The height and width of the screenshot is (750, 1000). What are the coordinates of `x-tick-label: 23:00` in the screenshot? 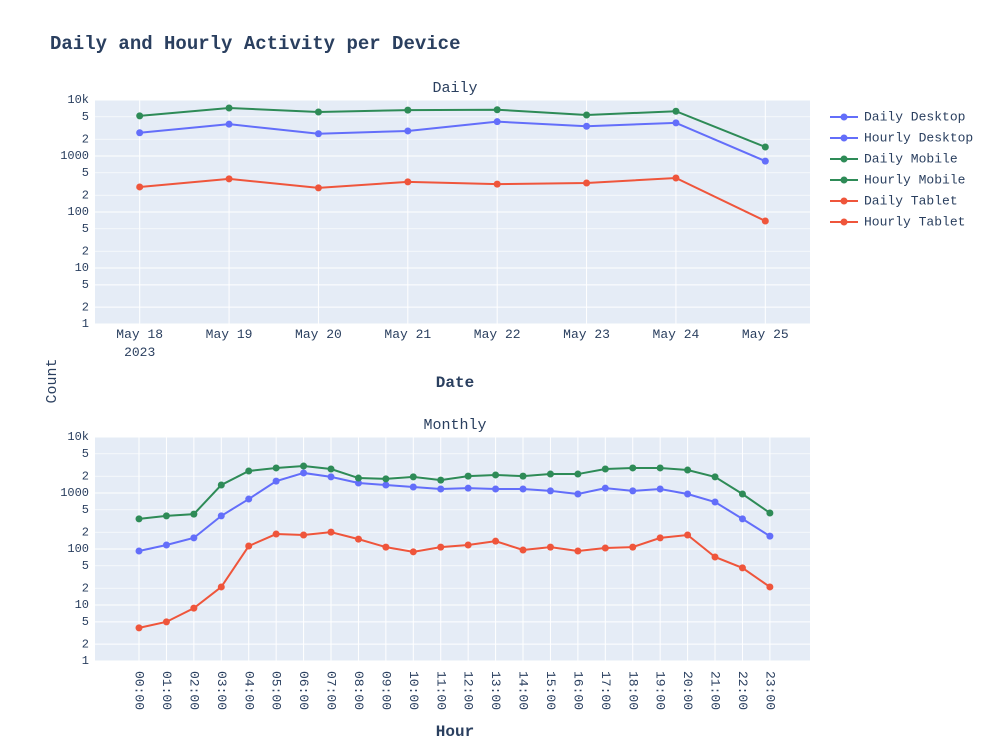 It's located at (769, 690).